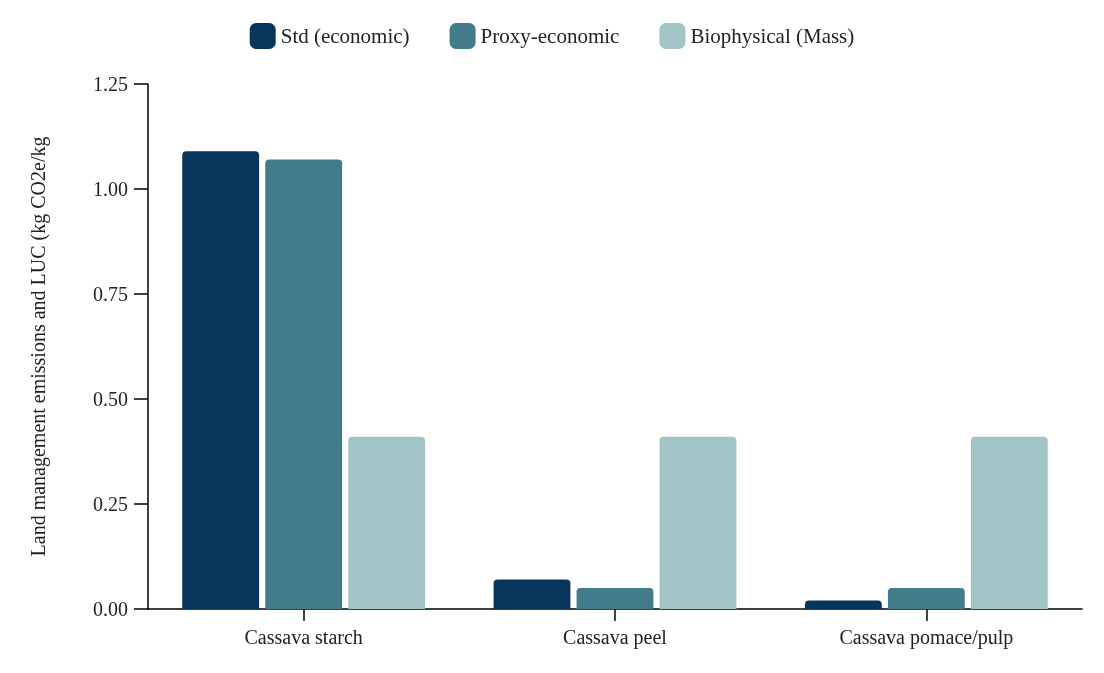 The height and width of the screenshot is (673, 1104). Describe the element at coordinates (110, 84) in the screenshot. I see `y-tick-label: 1.25` at that location.